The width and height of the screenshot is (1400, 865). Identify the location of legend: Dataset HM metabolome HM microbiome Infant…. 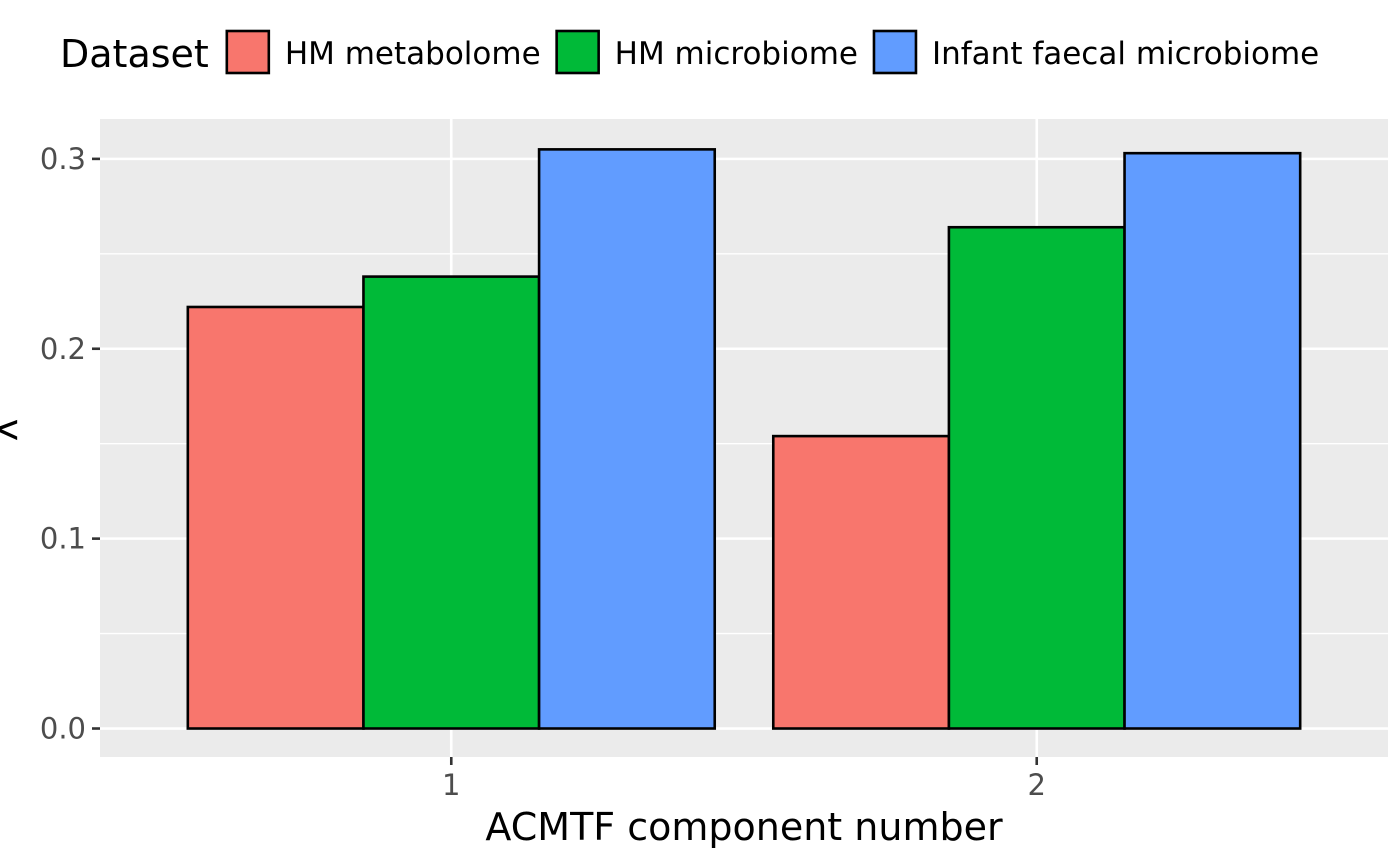
(689, 52).